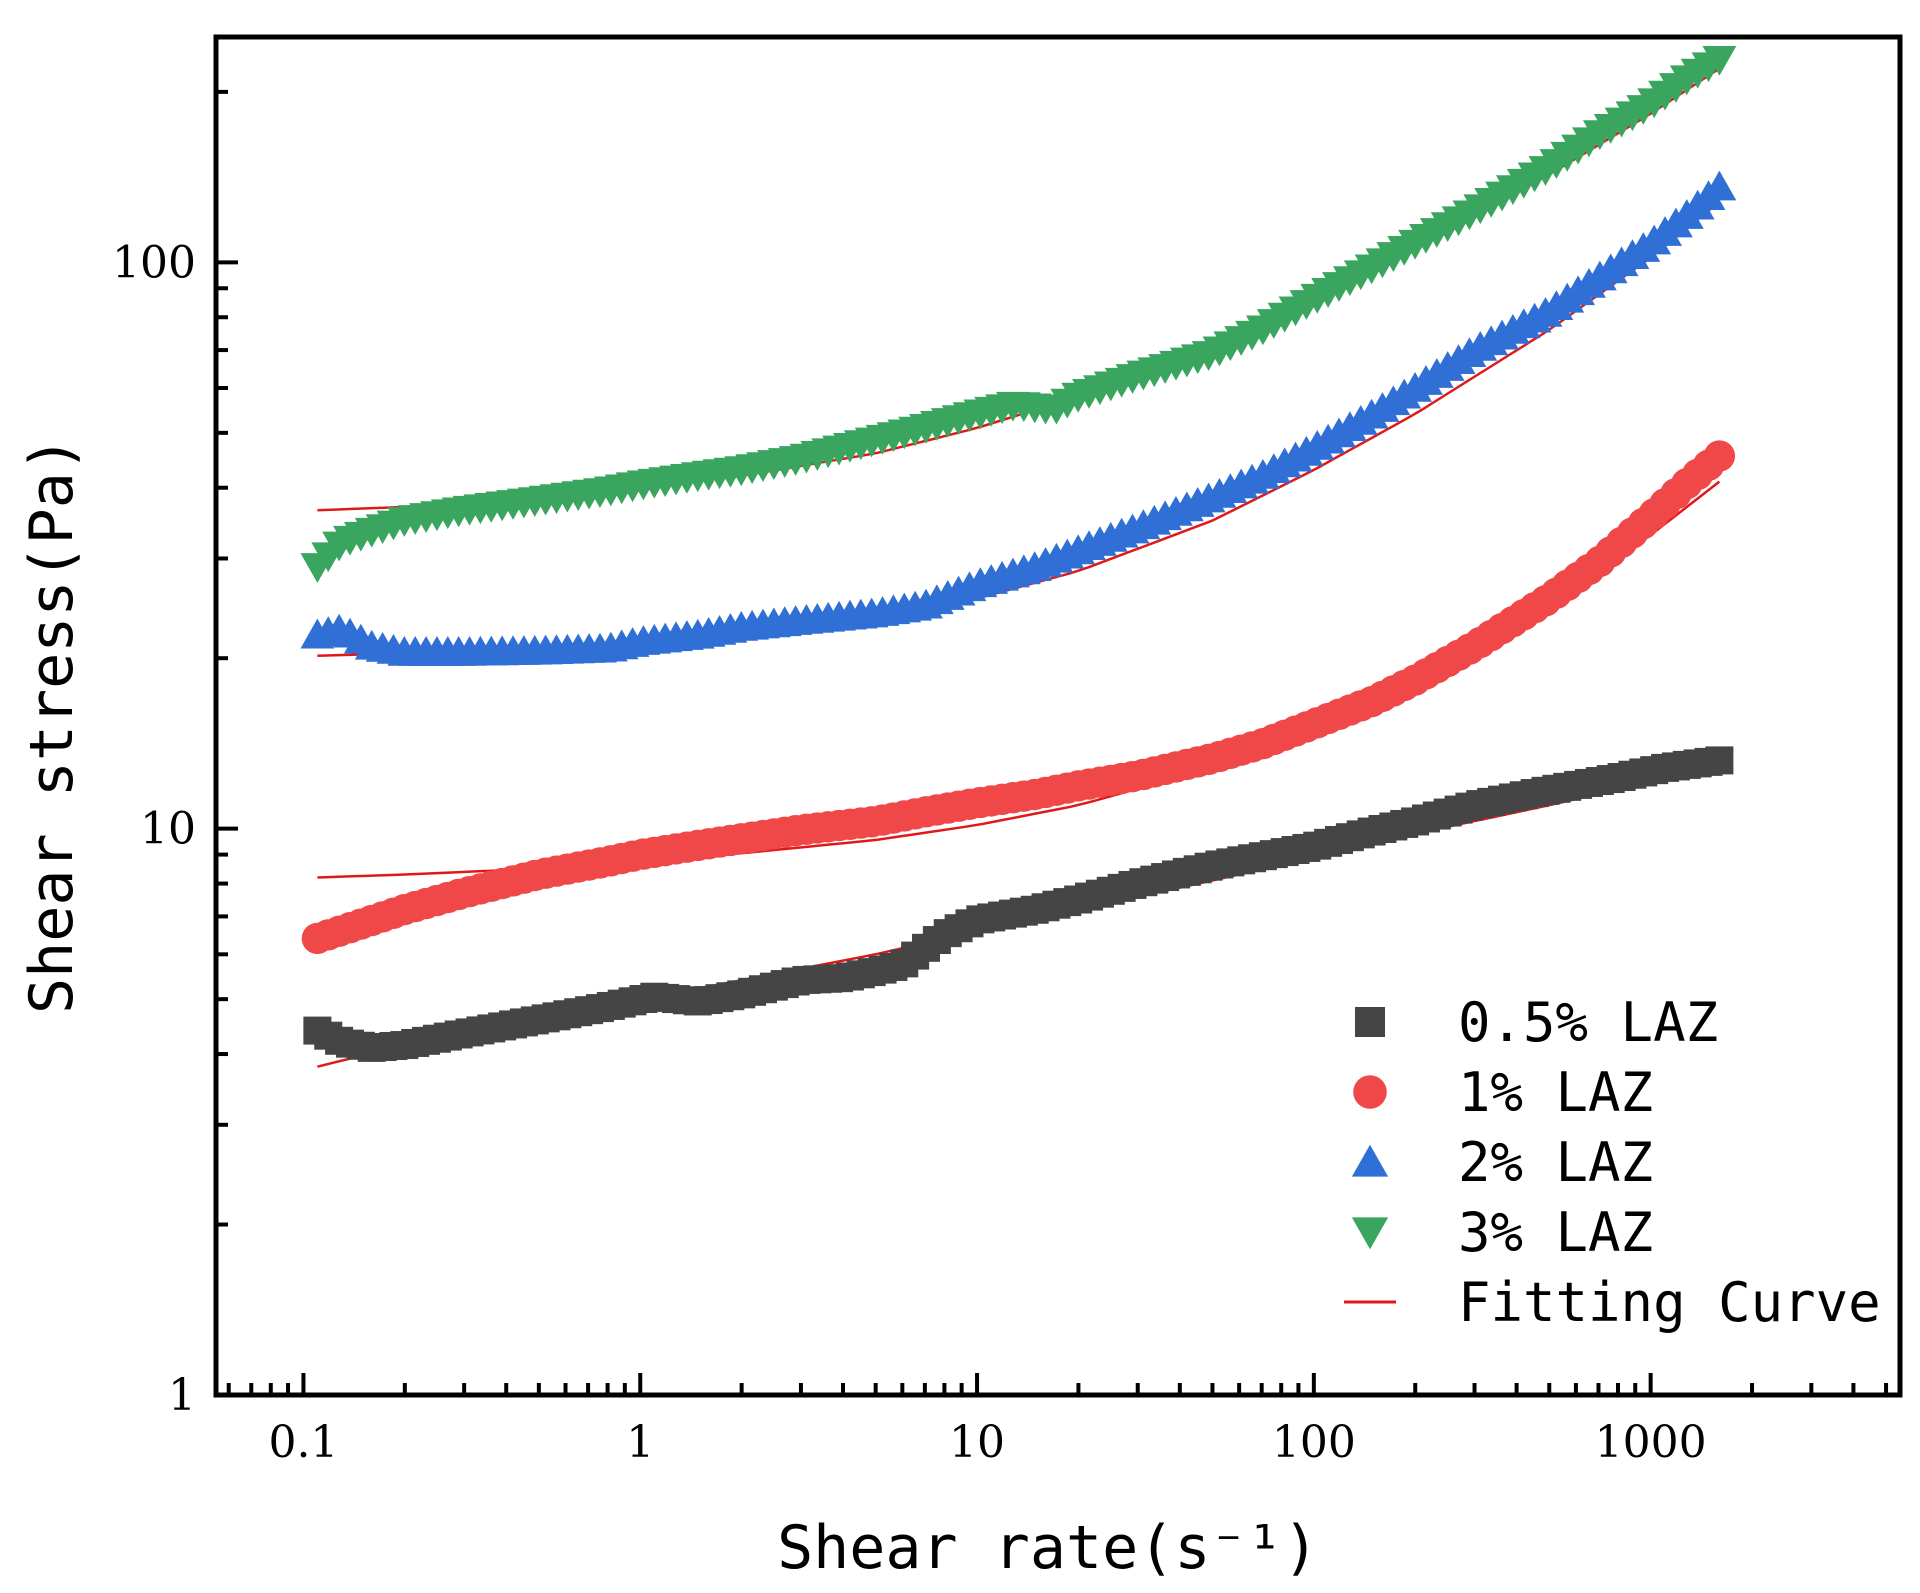  Describe the element at coordinates (154, 262) in the screenshot. I see `y-tick-label: 100` at that location.